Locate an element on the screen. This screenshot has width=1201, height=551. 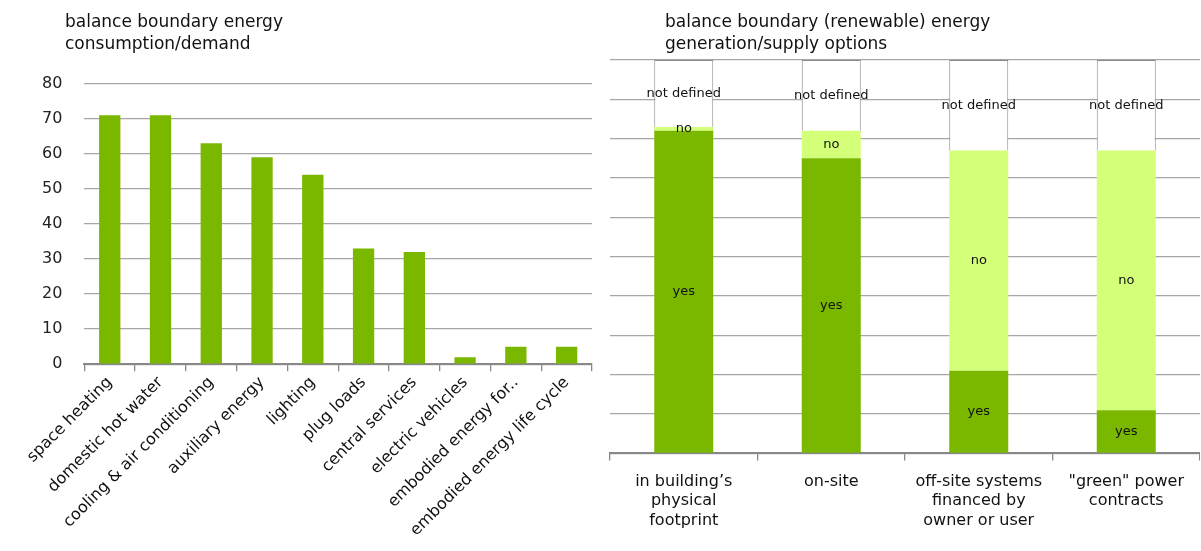
chart-title: balance boundary energy consumption/demand is located at coordinates (174, 32).